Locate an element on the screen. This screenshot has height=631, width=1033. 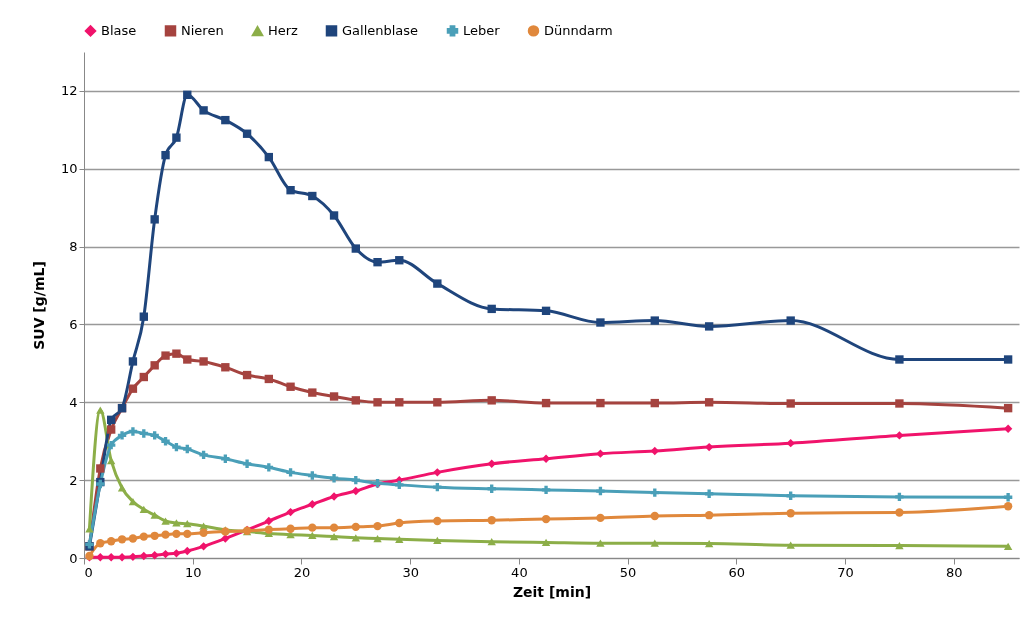
legend-label: Blase is located at coordinates (119, 30).